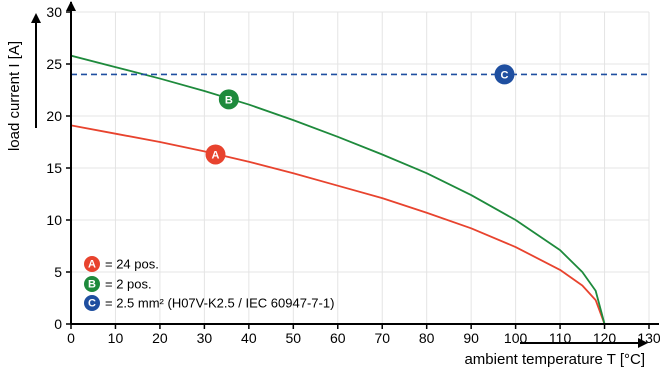  Describe the element at coordinates (36, 18) in the screenshot. I see `y-title-arrow-head` at that location.